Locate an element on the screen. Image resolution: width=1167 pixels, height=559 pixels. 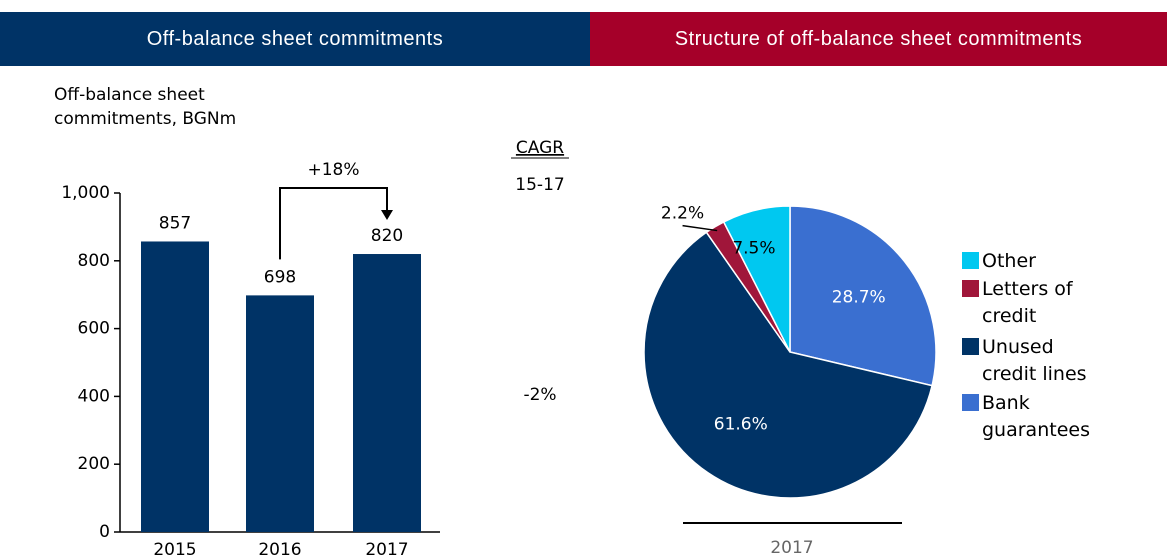
y-tick-label: 1,000 is located at coordinates (85, 193).